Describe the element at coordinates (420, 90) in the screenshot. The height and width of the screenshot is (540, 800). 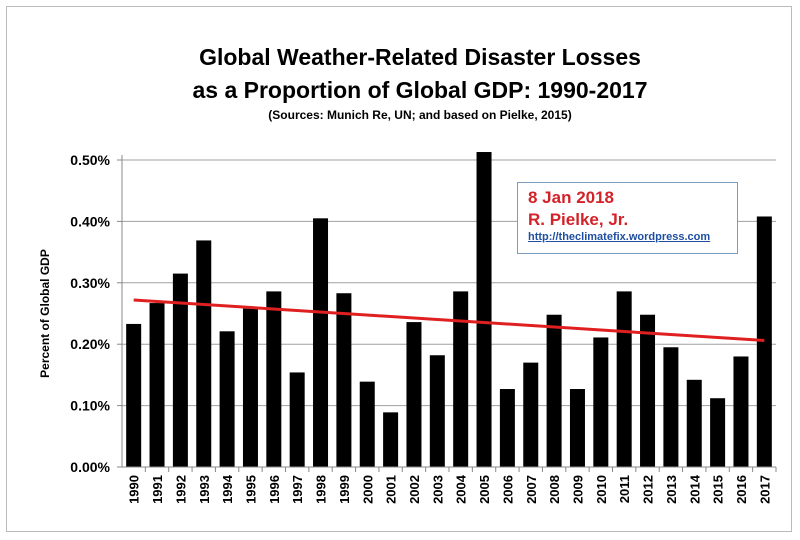
I see `chart-title-line2: as a Proportion of Global GDP: 1990-2017` at that location.